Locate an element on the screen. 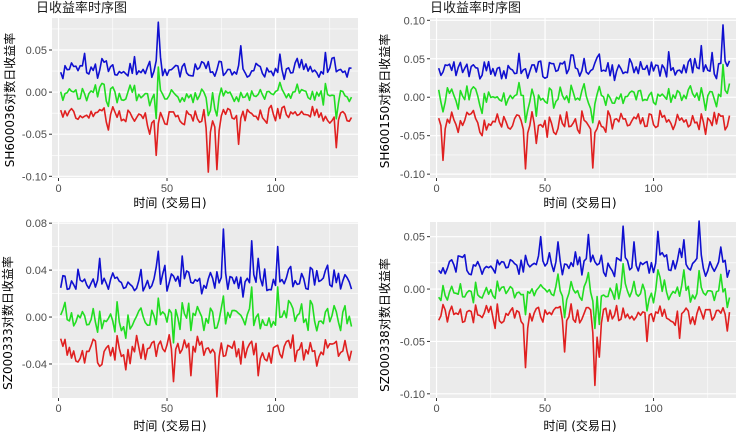 The height and width of the screenshot is (437, 748). y-axis-label: SH600150对数日收益率 is located at coordinates (384, 101).